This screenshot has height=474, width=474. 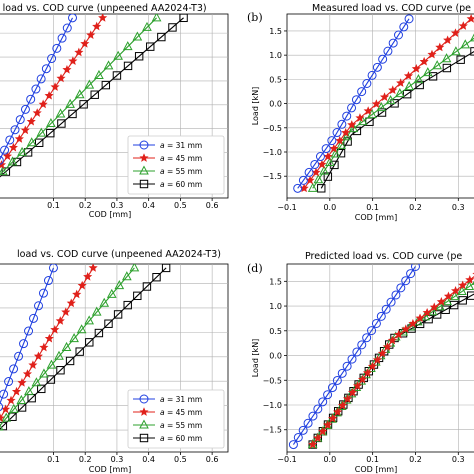 I want to click on x-ticks-d: −0.1 0.0 0.1 0.2 0.3, so click(x=371, y=458).